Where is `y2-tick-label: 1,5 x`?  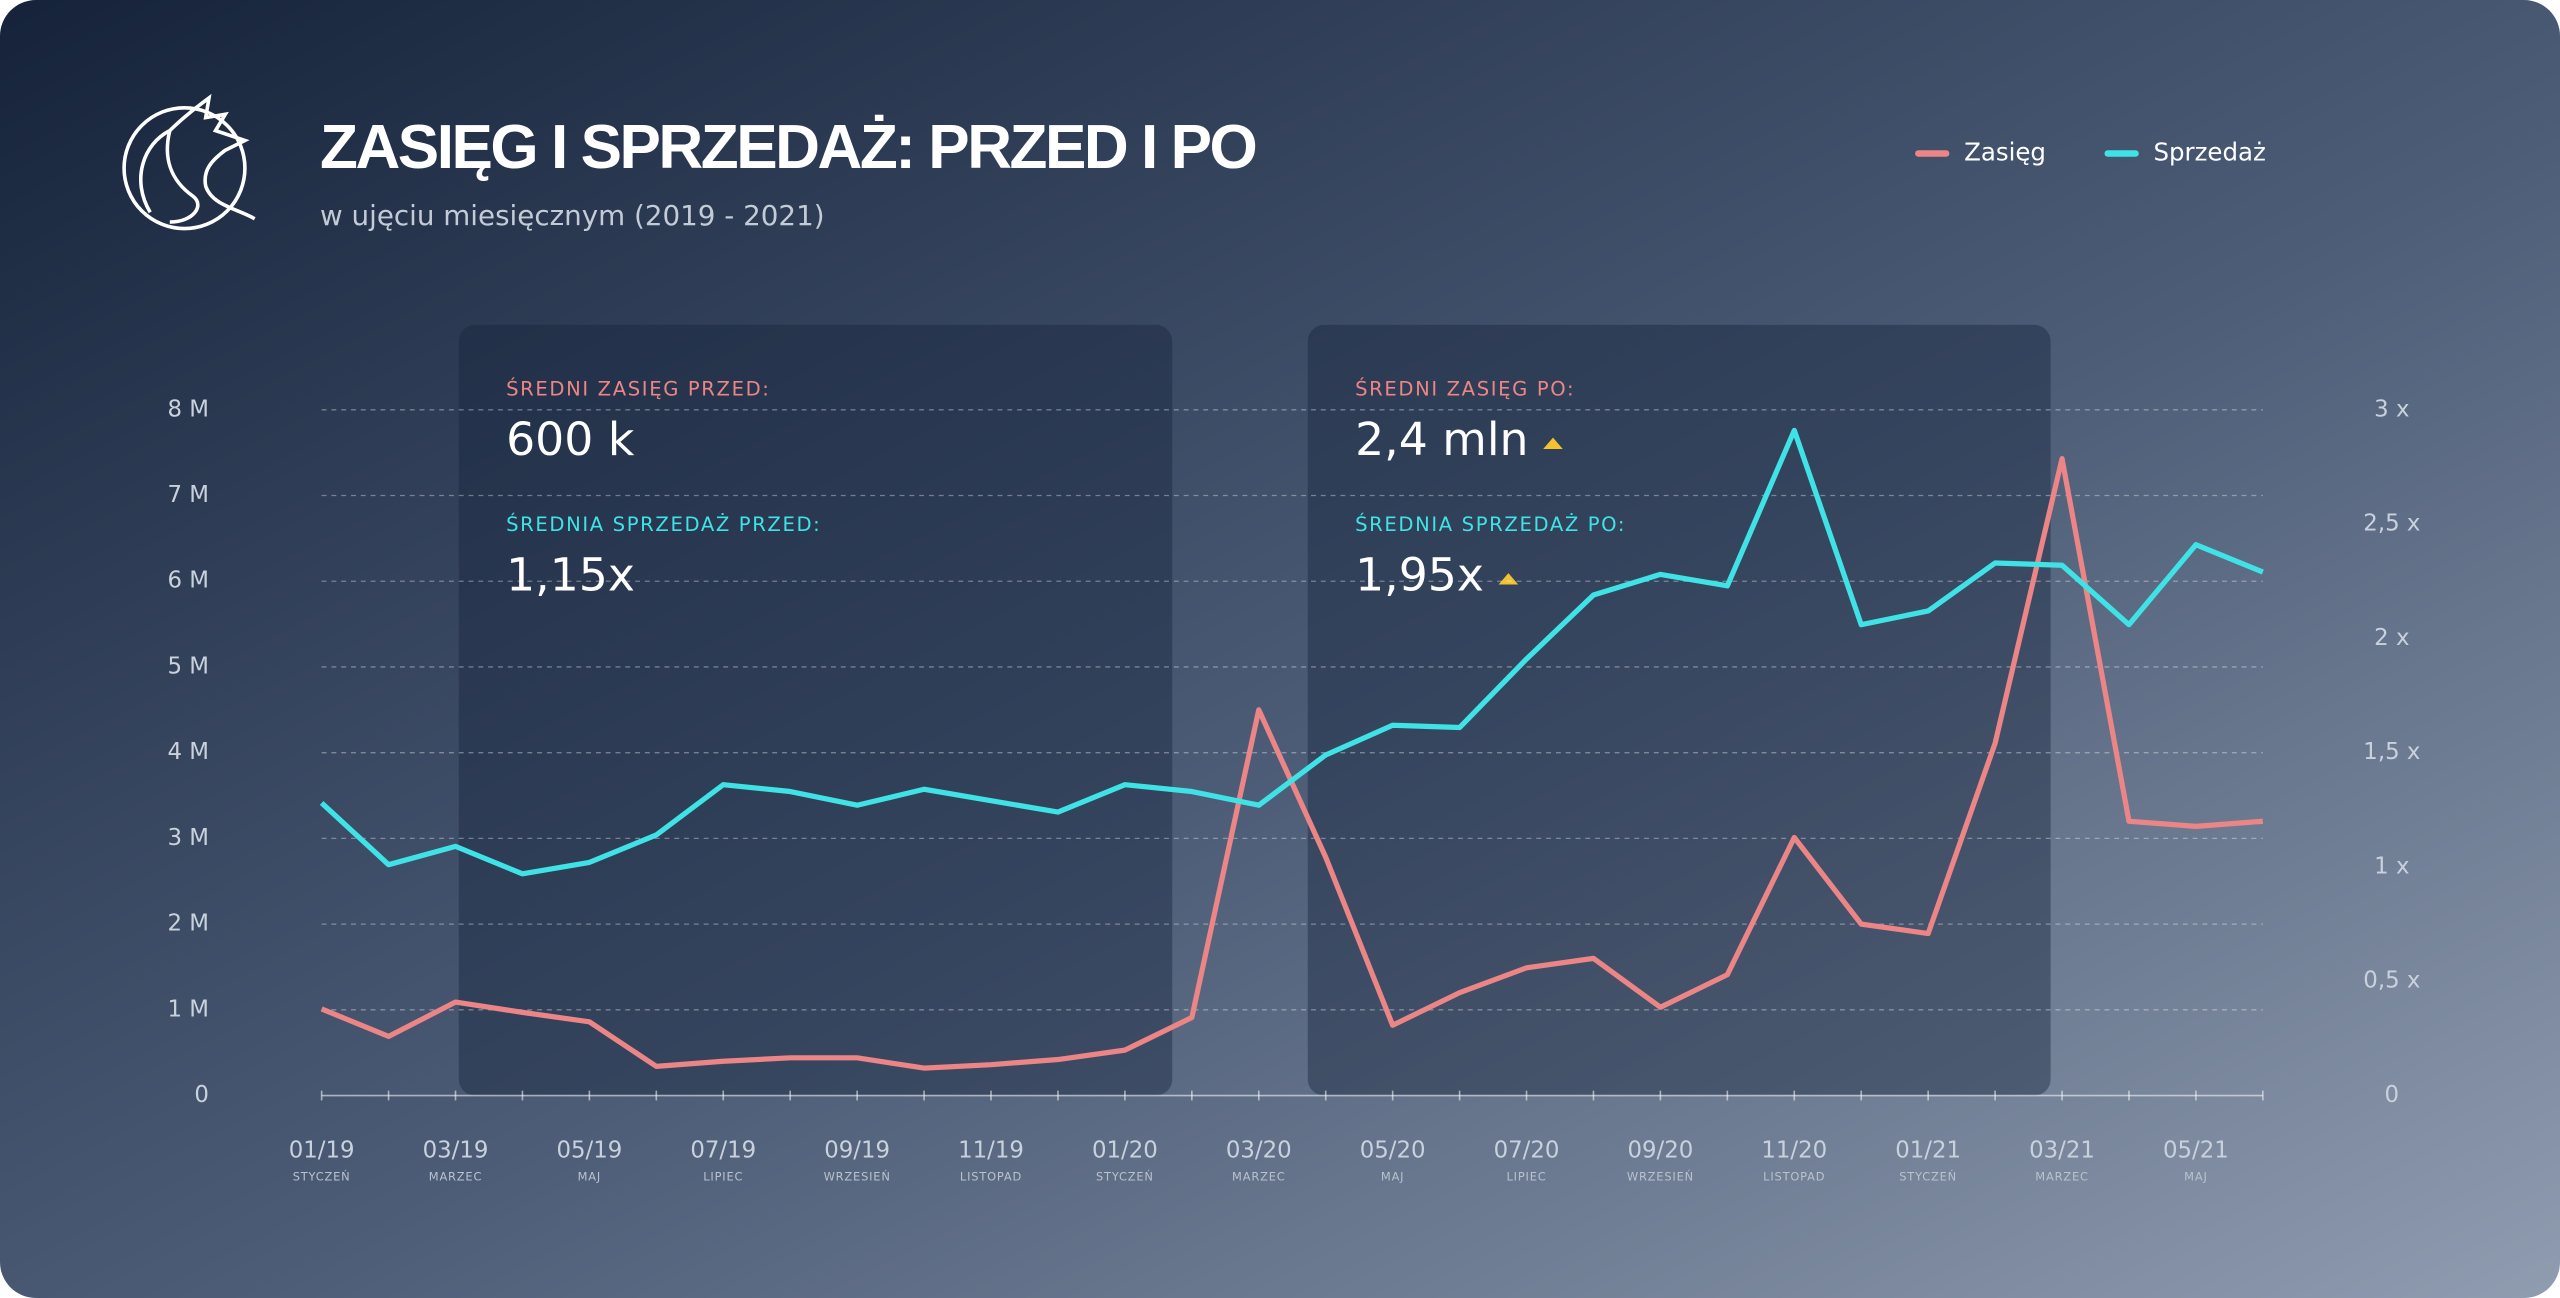
y2-tick-label: 1,5 x is located at coordinates (2391, 752).